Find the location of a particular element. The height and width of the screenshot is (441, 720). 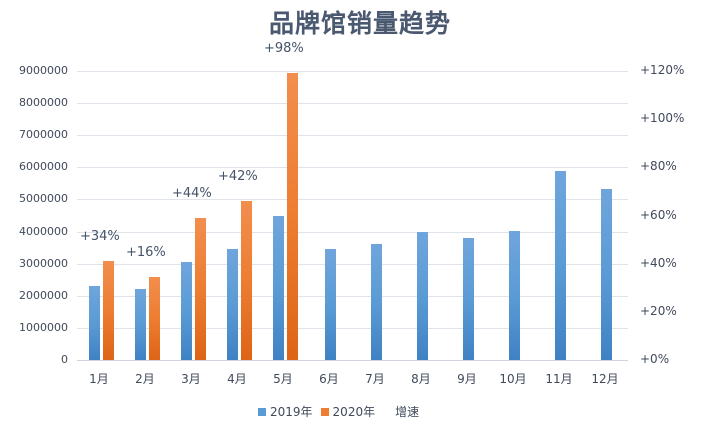

x-axis-tick: 2月 is located at coordinates (145, 379).